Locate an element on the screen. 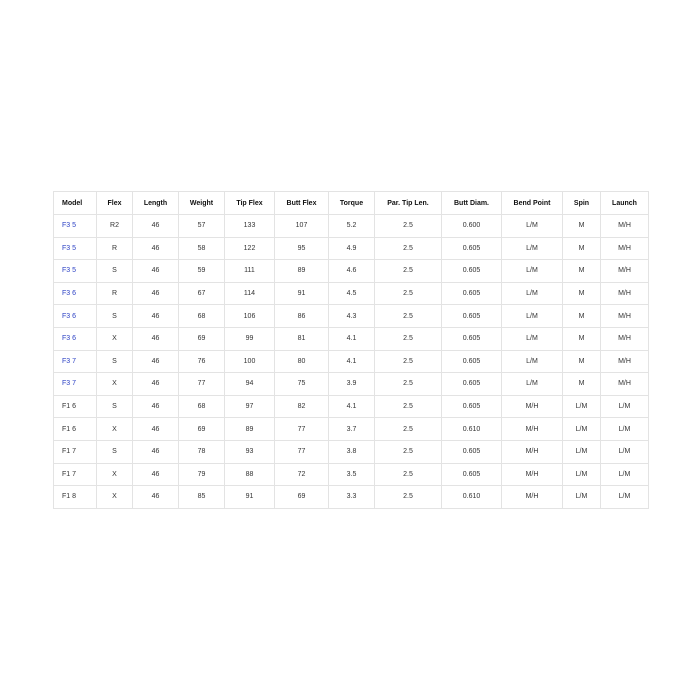 This screenshot has height=700, width=700. cell-weight: 85 is located at coordinates (201, 497).